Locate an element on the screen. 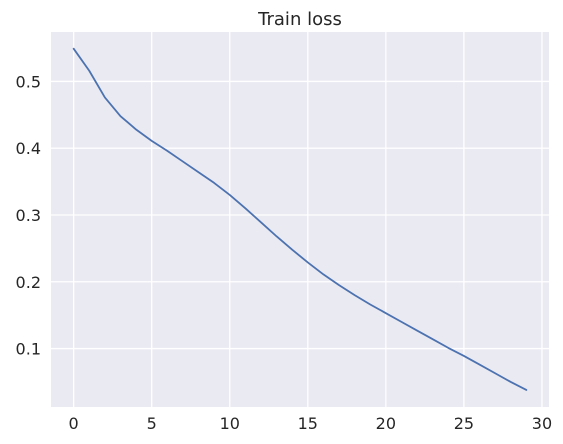 This screenshot has width=563, height=444. chart-title: Train loss is located at coordinates (299, 19).